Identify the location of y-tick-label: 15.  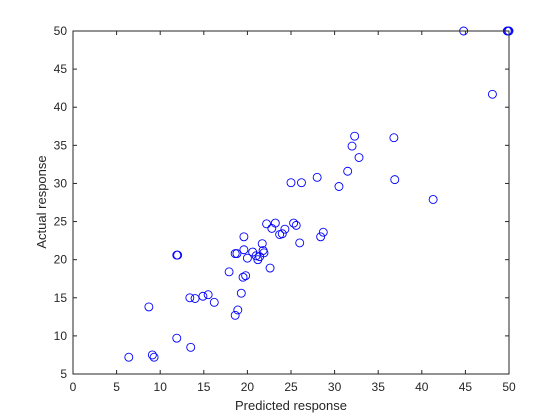
(61, 298).